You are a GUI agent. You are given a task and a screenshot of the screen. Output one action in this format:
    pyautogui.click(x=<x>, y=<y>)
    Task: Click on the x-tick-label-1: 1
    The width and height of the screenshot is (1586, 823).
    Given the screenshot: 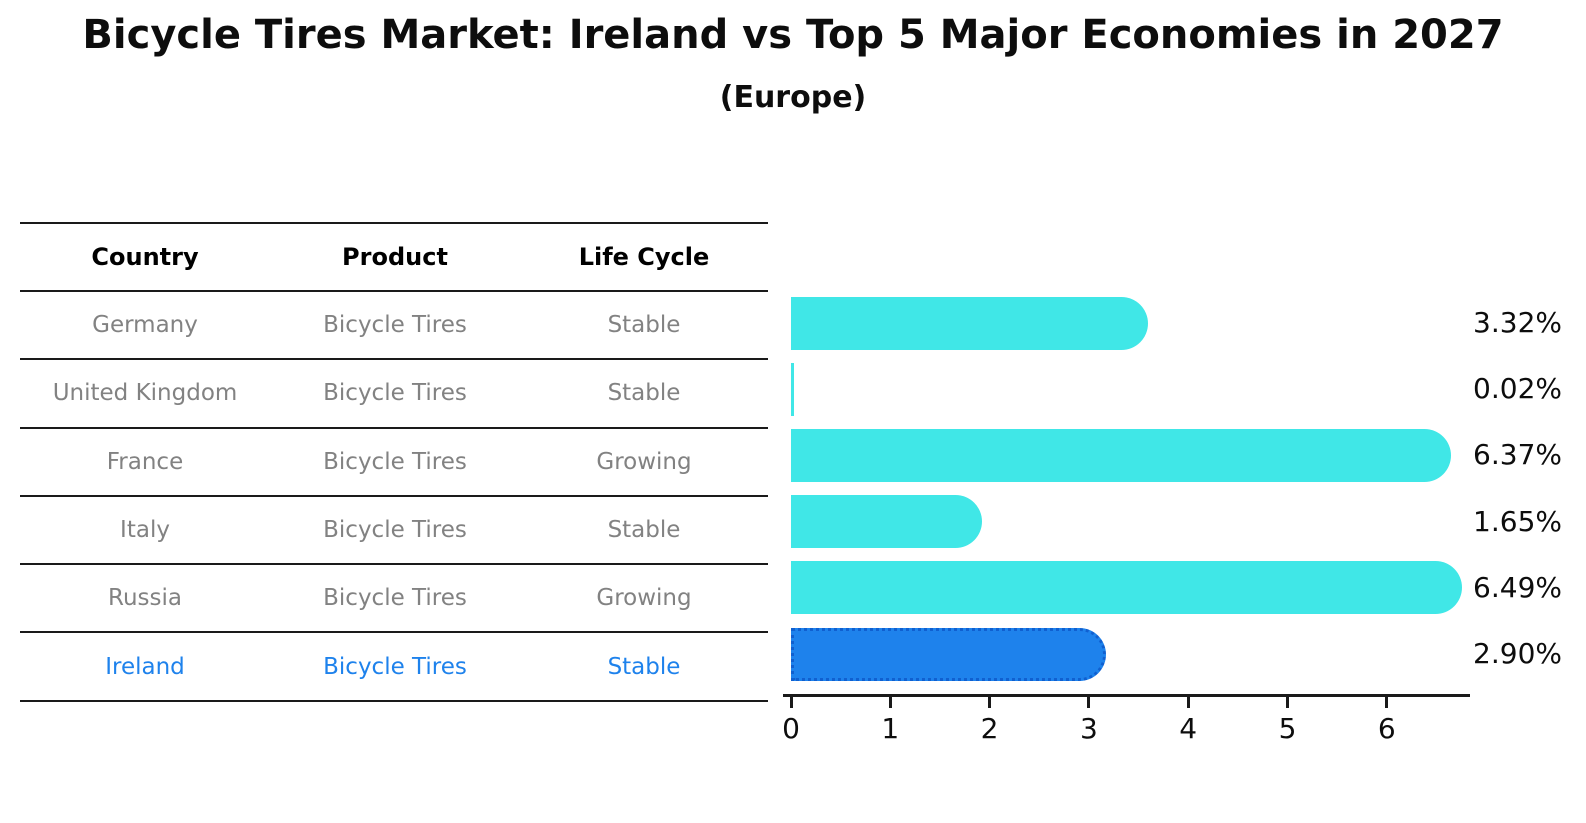 What is the action you would take?
    pyautogui.click(x=890, y=728)
    